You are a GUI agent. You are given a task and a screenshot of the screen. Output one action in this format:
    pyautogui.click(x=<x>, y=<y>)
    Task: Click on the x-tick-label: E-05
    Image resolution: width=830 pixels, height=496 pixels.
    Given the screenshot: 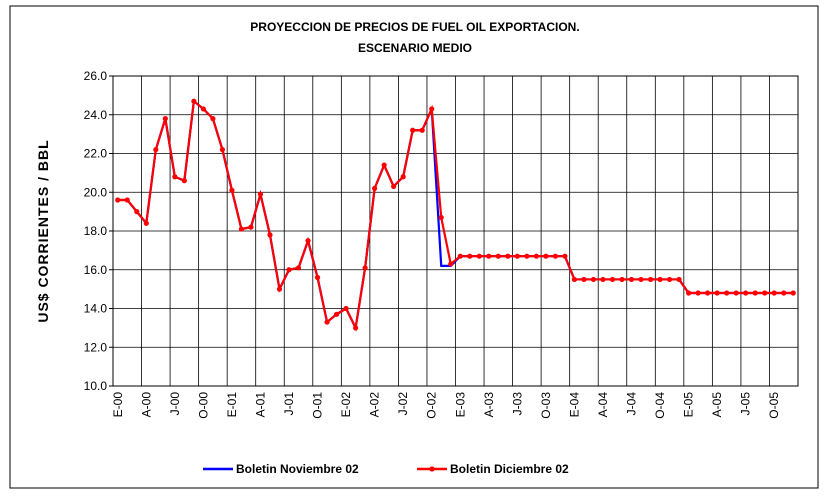 What is the action you would take?
    pyautogui.click(x=689, y=405)
    